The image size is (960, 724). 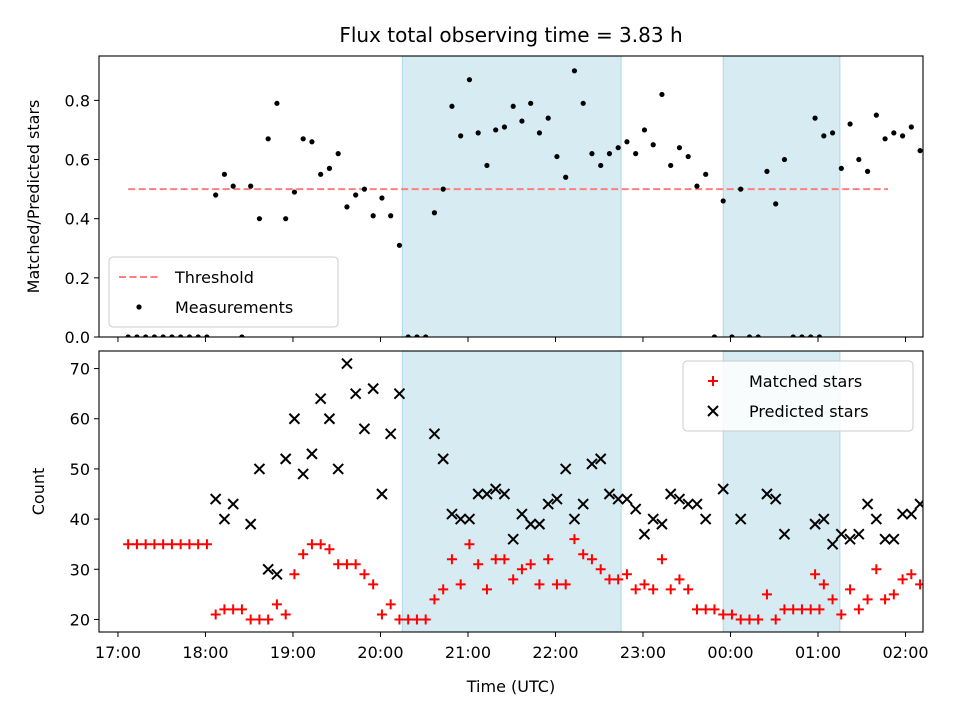 What do you see at coordinates (80, 519) in the screenshot?
I see `y-tick-label: 40` at bounding box center [80, 519].